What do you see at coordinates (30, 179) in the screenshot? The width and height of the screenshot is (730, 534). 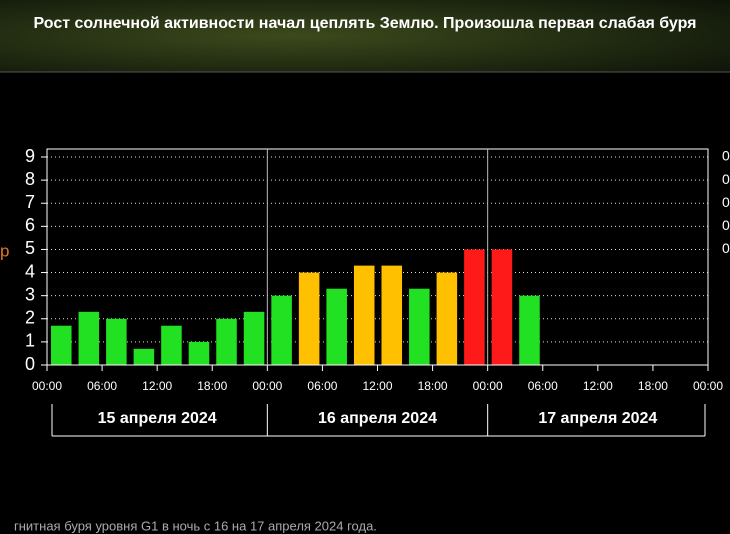 I see `y-tick-label: 8` at bounding box center [30, 179].